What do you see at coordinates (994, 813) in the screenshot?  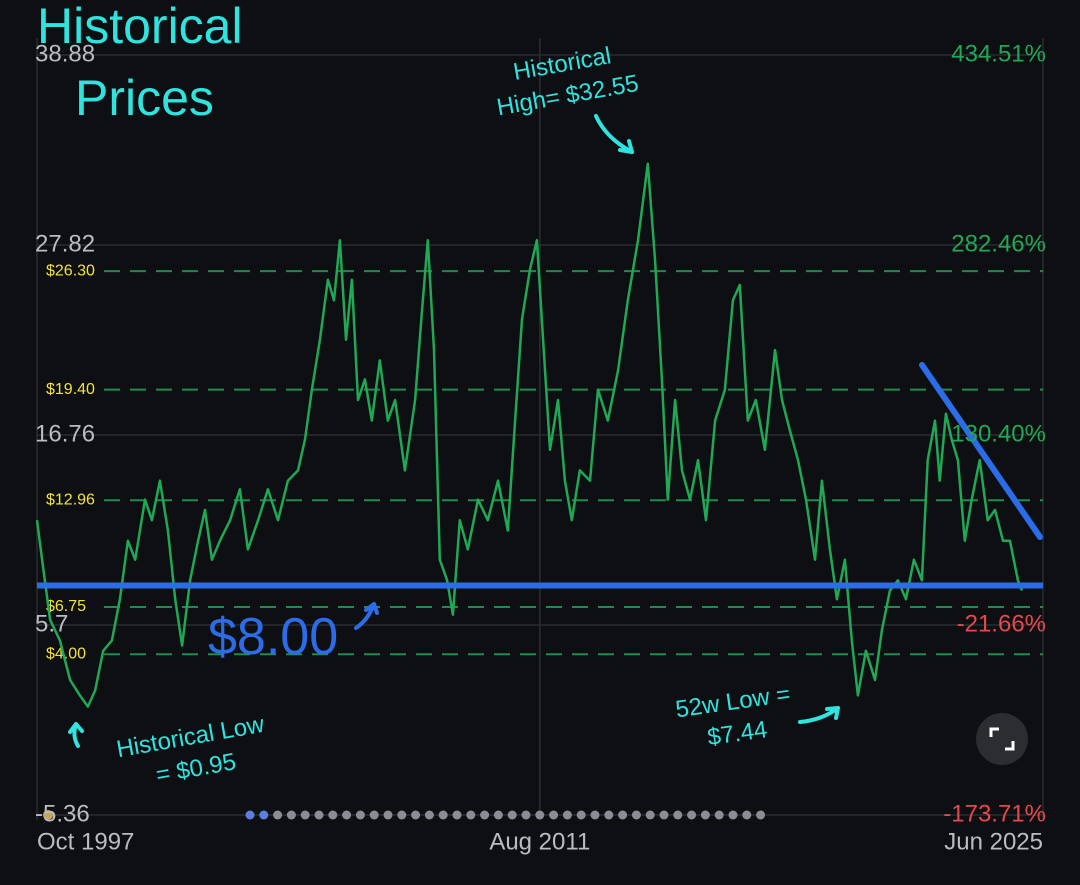 I see `y2-tick-label: -173.71%` at bounding box center [994, 813].